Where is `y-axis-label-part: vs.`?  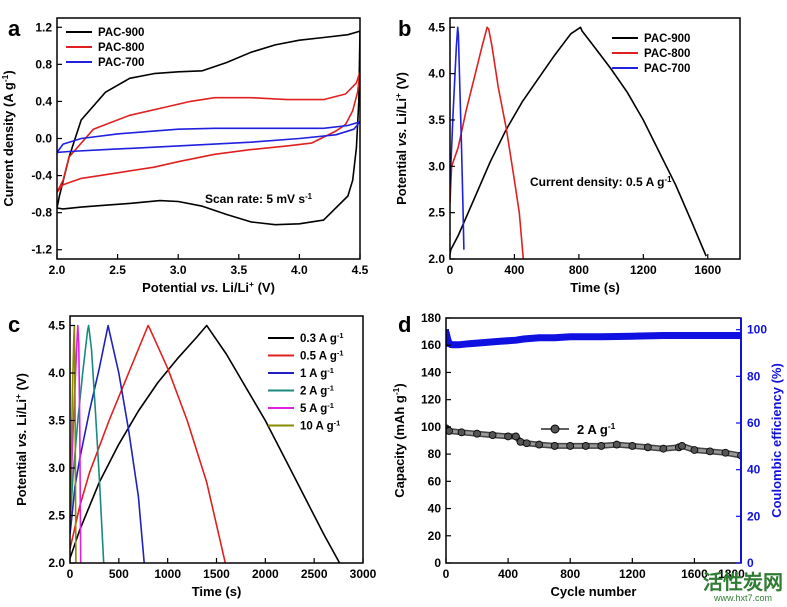
y-axis-label-part: vs. is located at coordinates (401, 137).